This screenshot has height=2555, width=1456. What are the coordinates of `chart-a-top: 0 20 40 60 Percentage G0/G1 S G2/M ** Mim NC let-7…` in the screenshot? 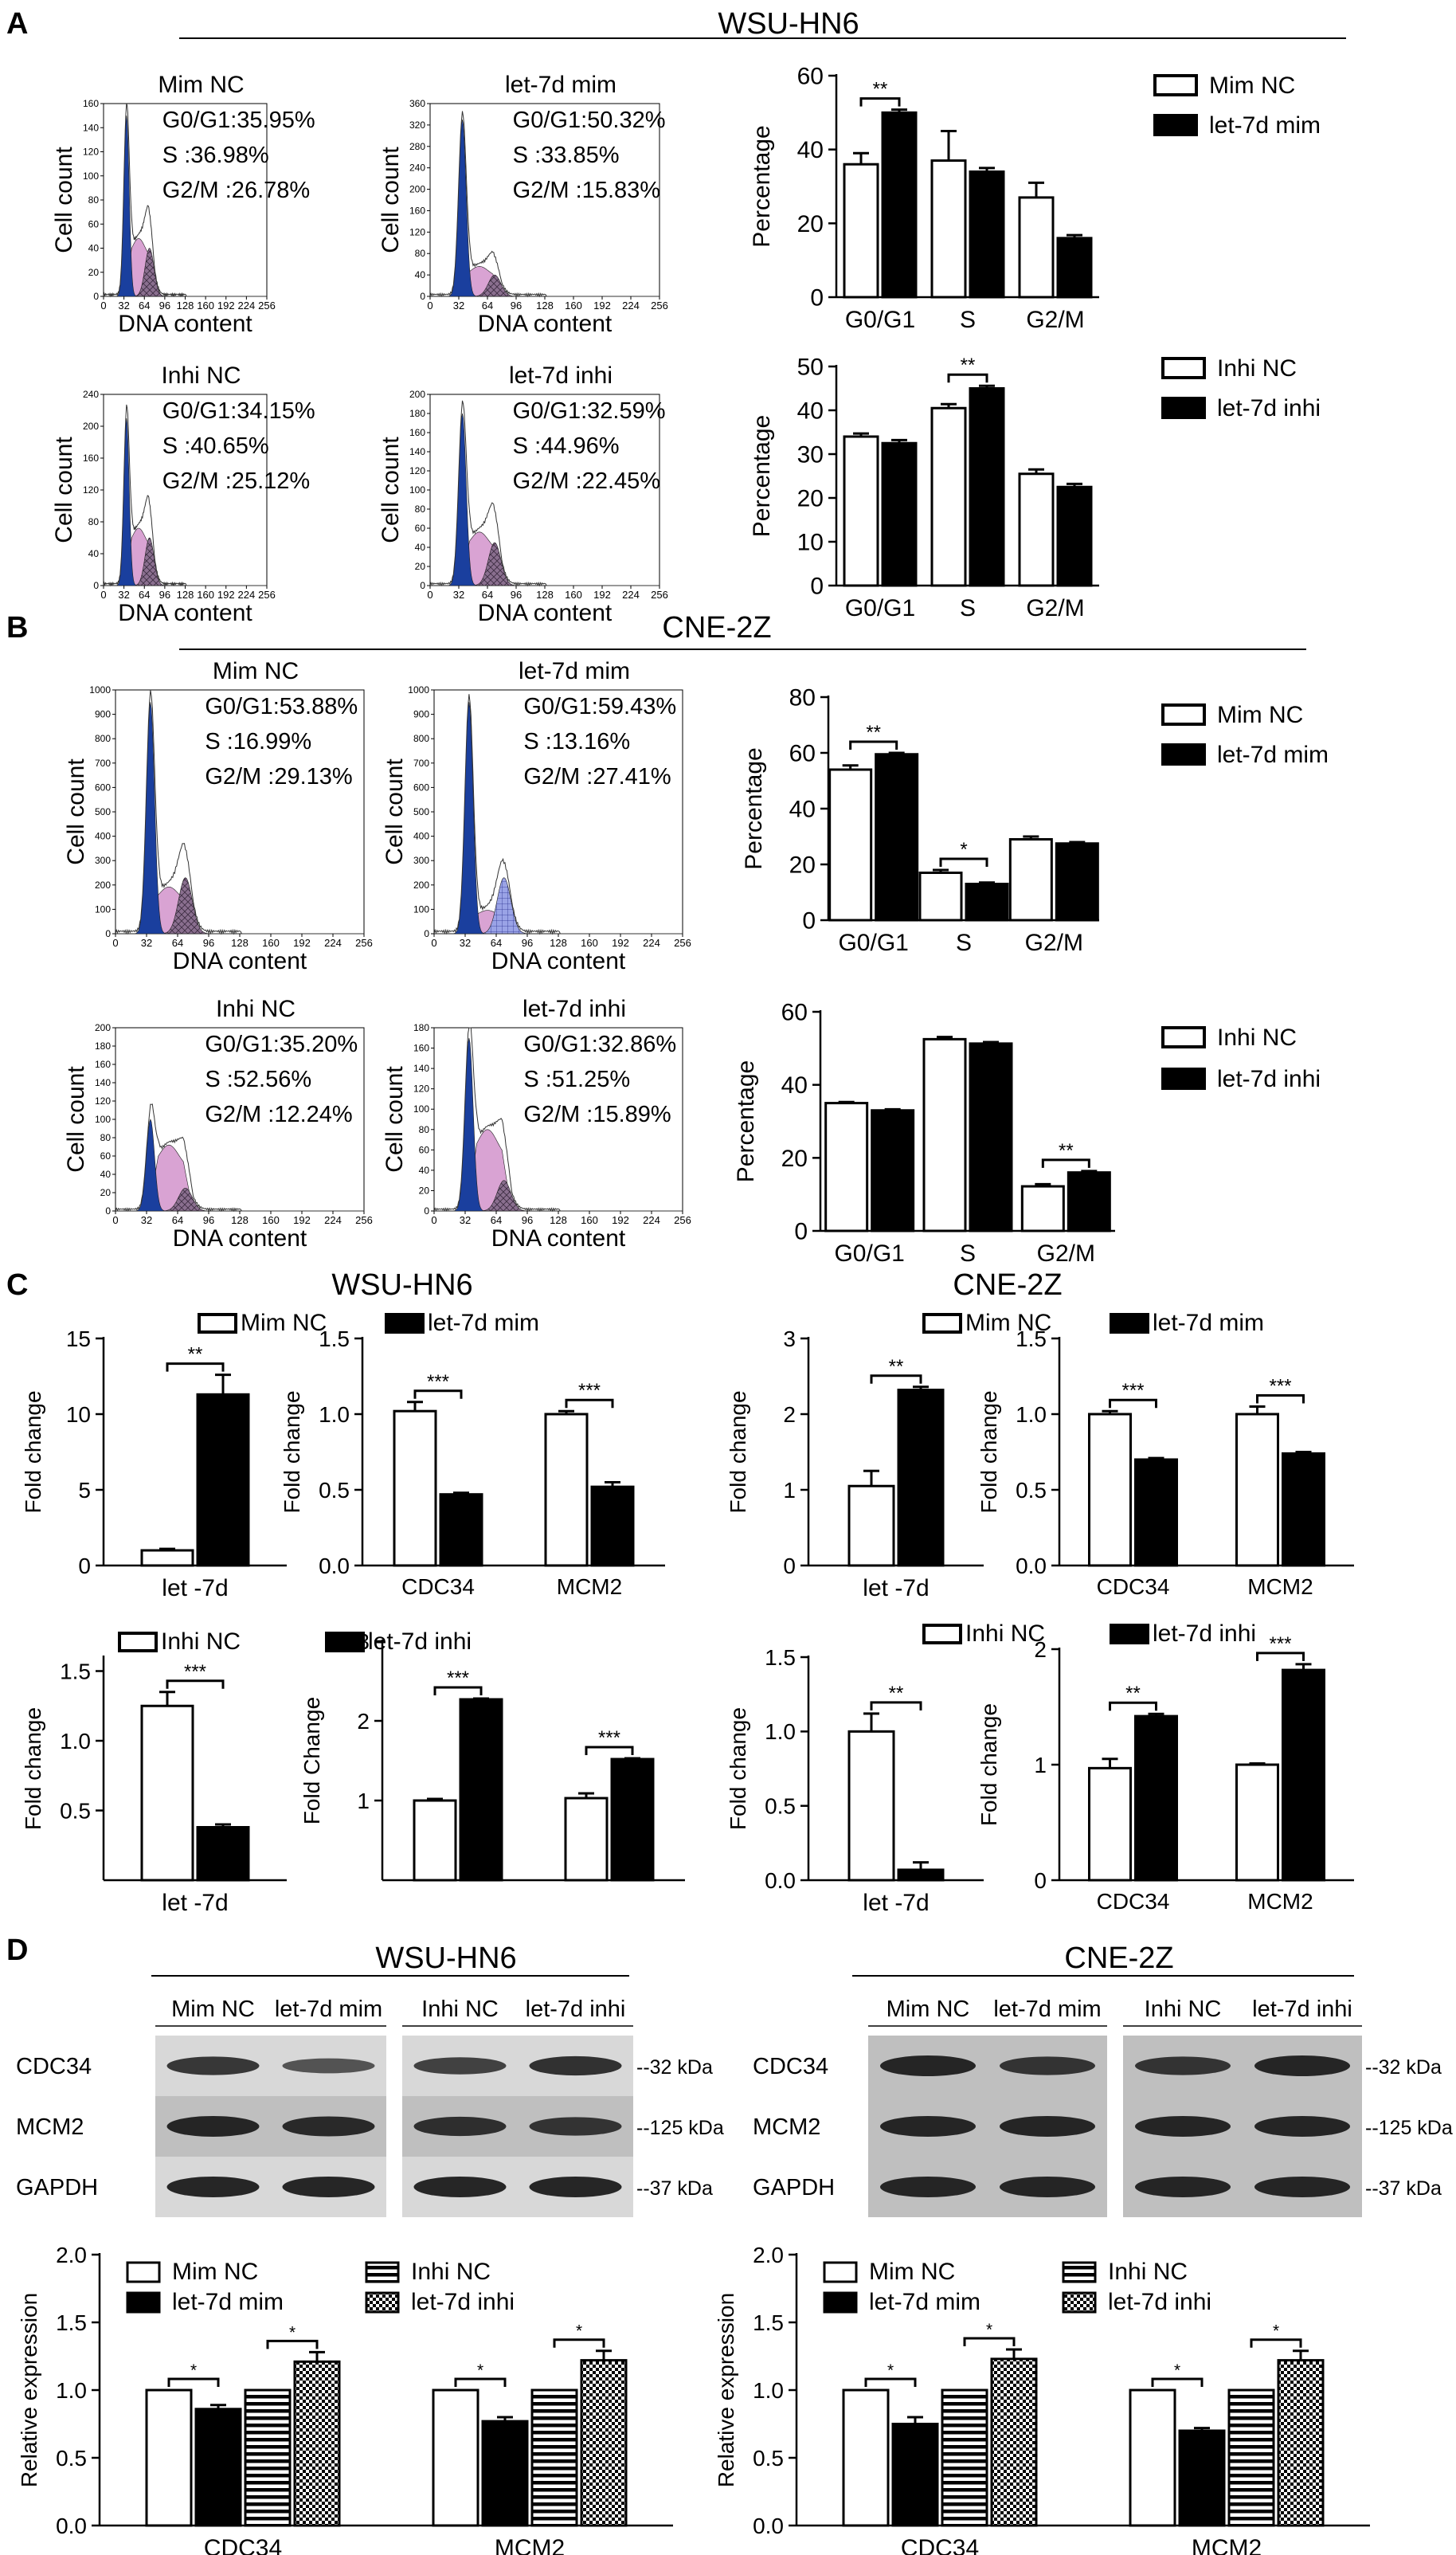 It's located at (1035, 199).